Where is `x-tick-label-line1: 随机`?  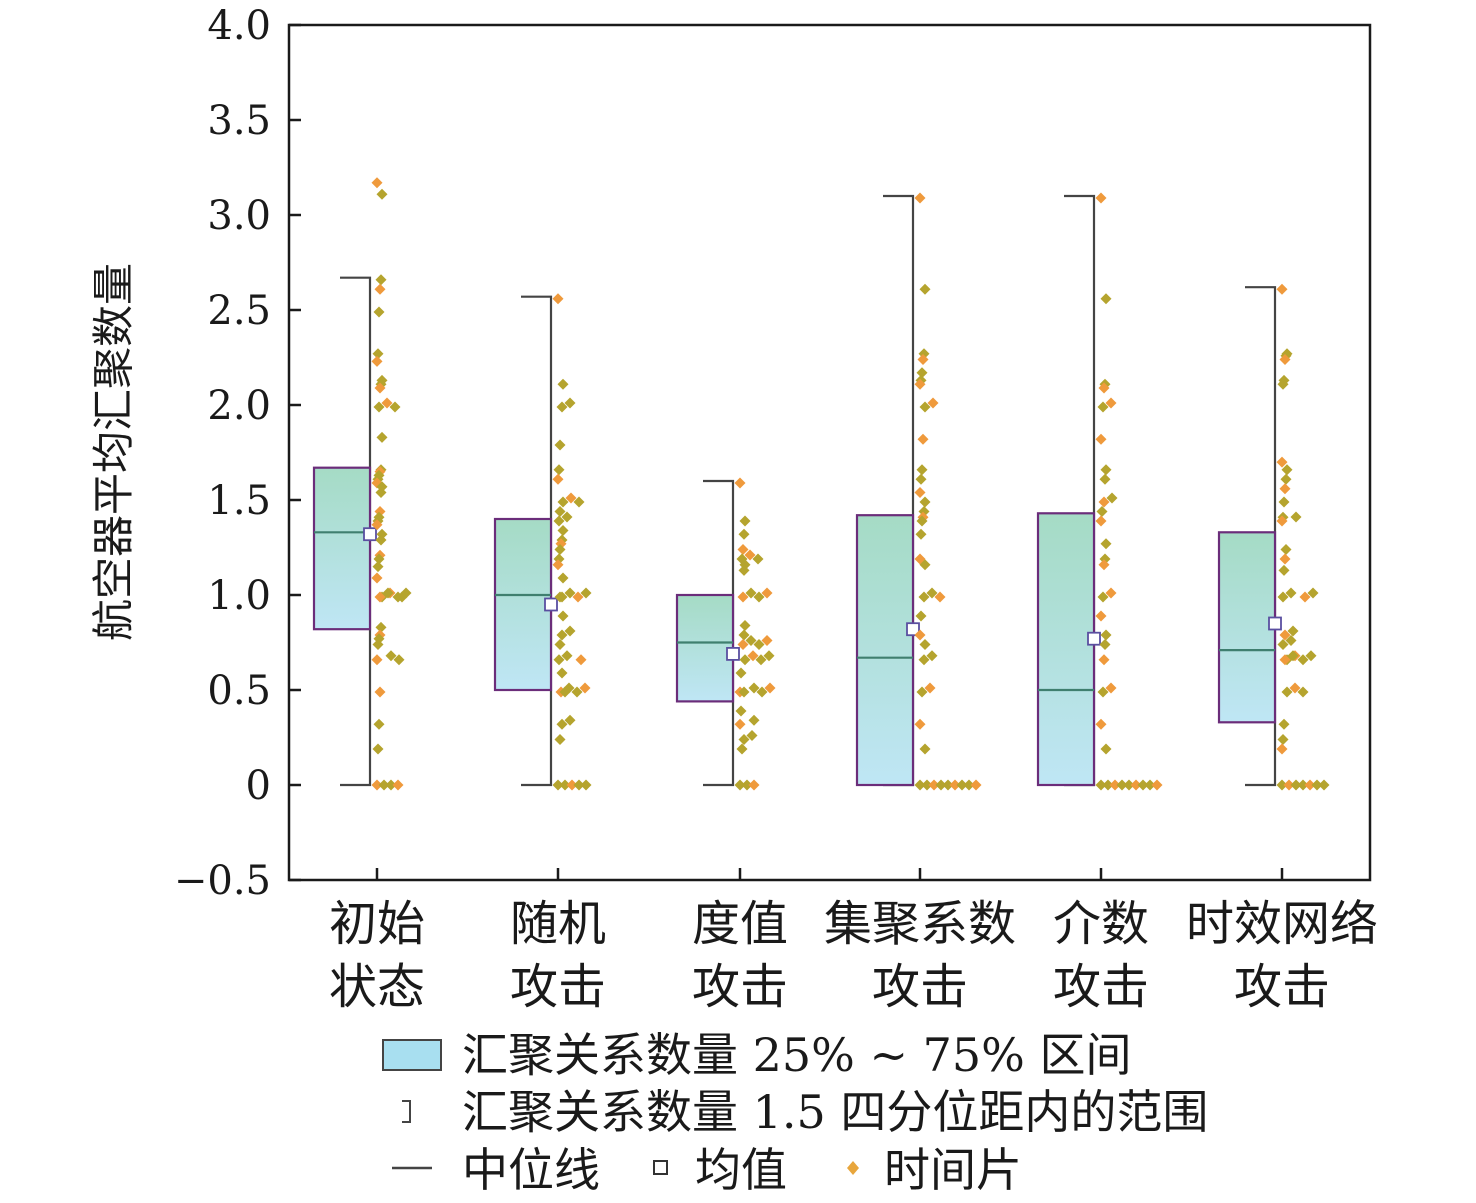 x-tick-label-line1: 随机 is located at coordinates (558, 924).